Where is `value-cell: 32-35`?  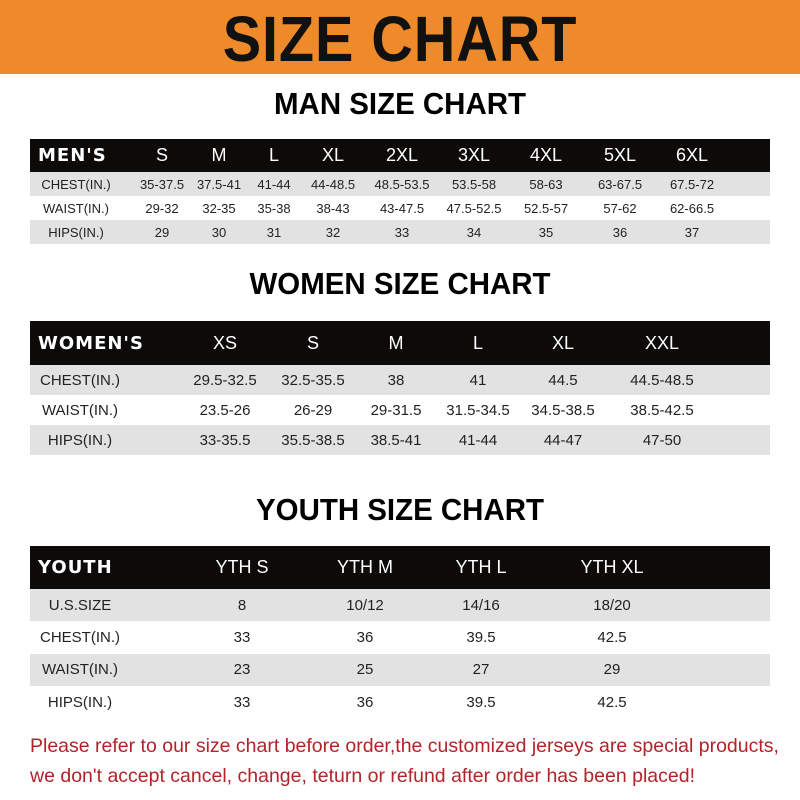 value-cell: 32-35 is located at coordinates (219, 208).